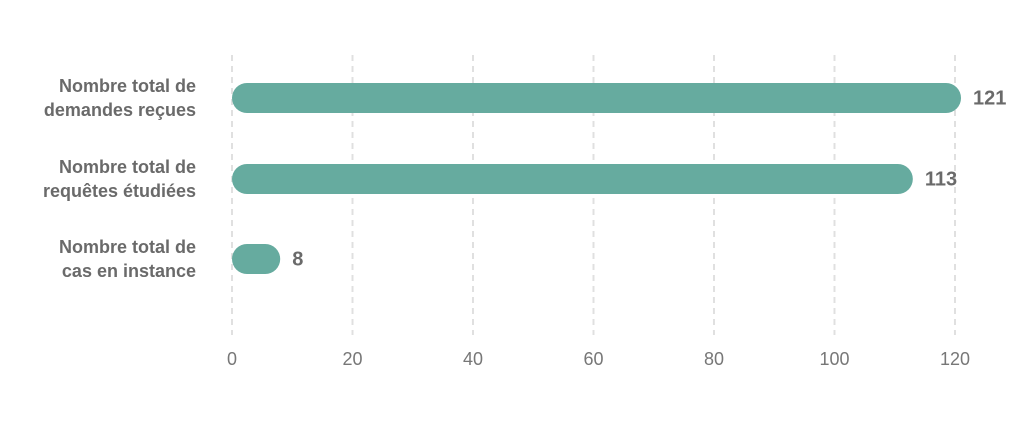  What do you see at coordinates (352, 359) in the screenshot?
I see `x-tick-label: 20` at bounding box center [352, 359].